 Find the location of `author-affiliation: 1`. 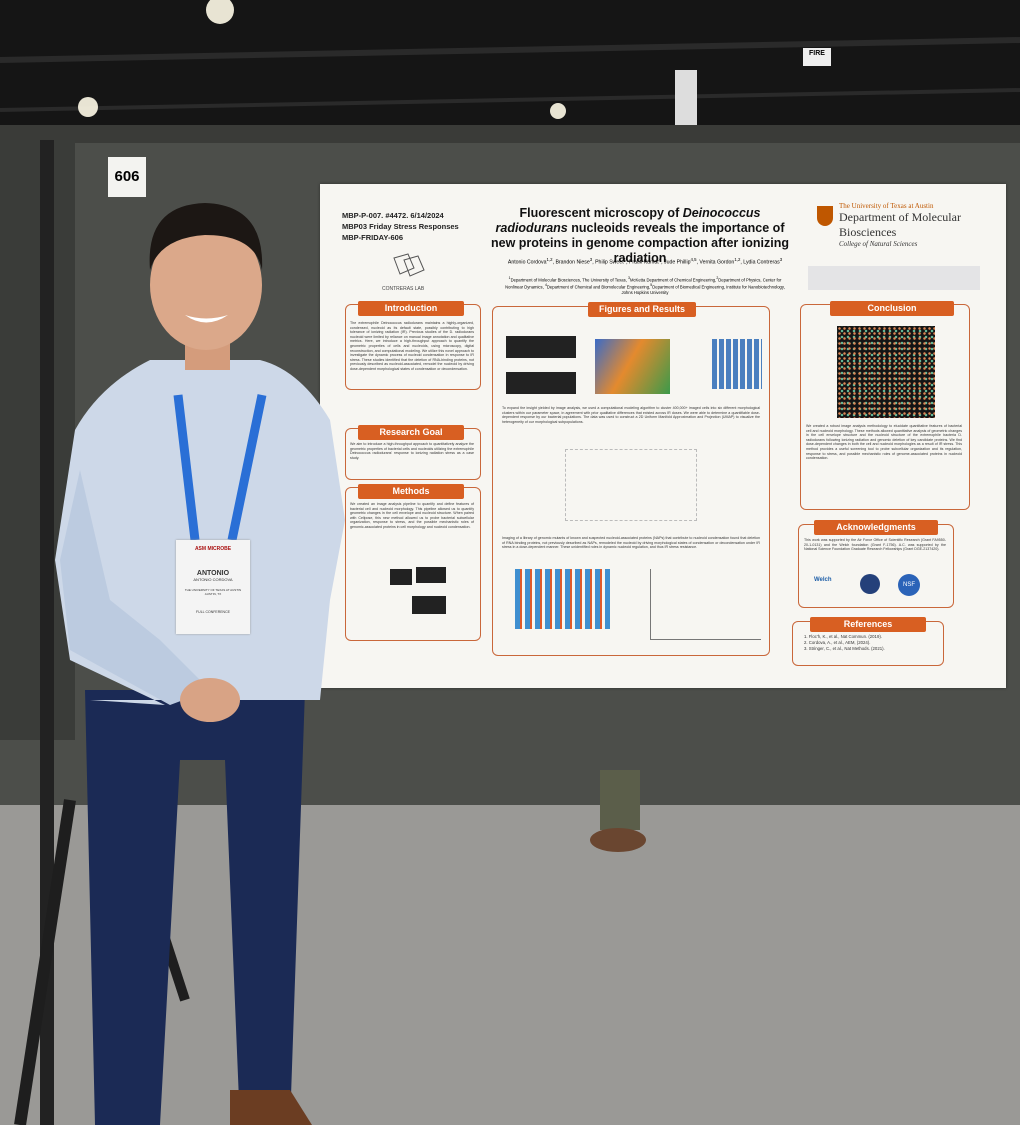

author-affiliation: 1 is located at coordinates (625, 259).